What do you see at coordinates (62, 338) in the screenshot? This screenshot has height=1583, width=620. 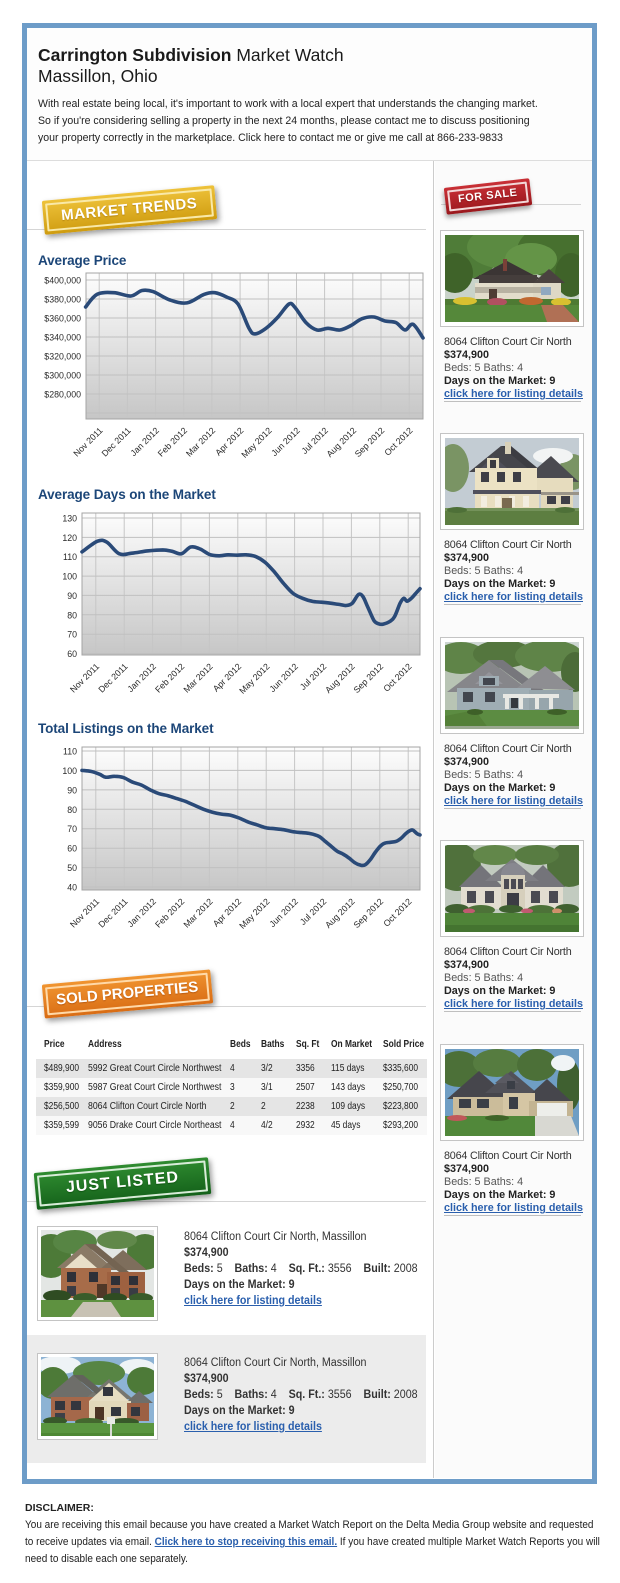 I see `svg-text: $340,000` at bounding box center [62, 338].